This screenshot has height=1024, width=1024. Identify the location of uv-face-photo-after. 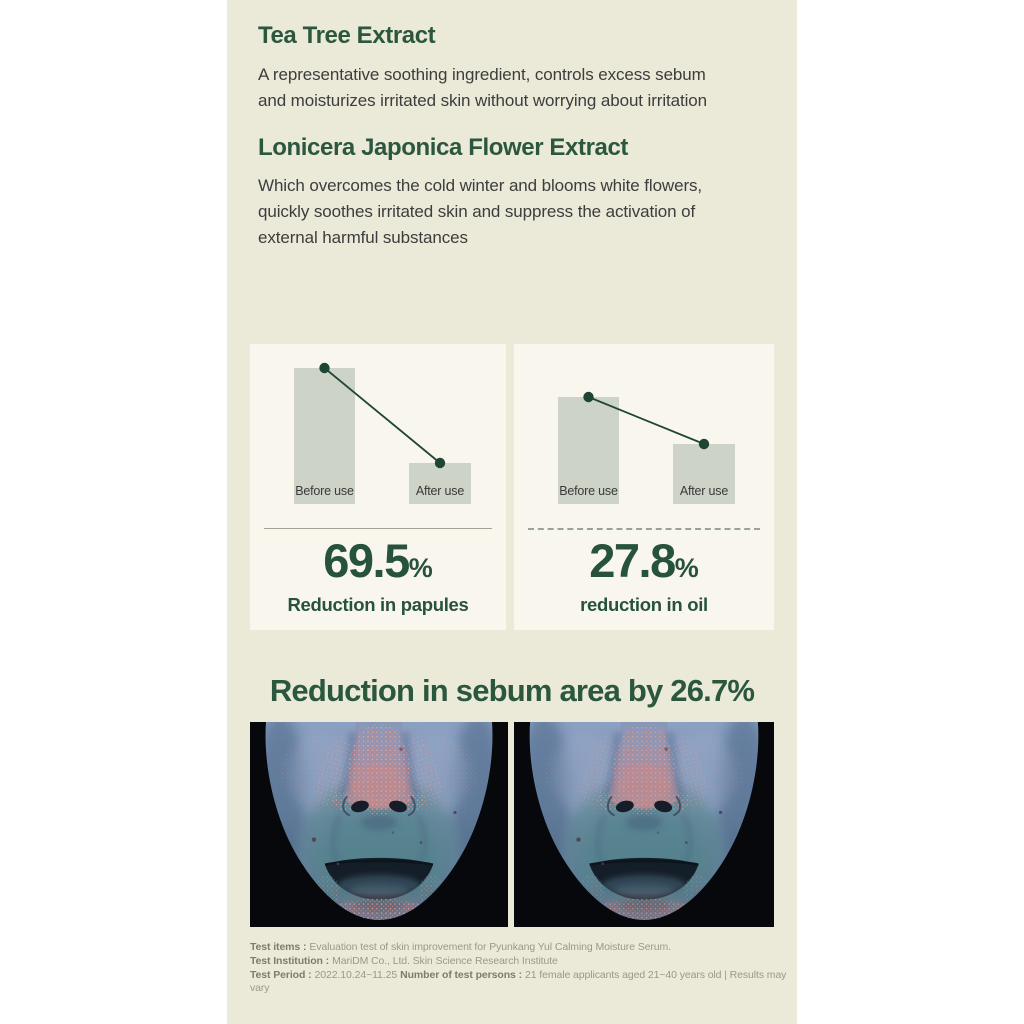
(644, 824).